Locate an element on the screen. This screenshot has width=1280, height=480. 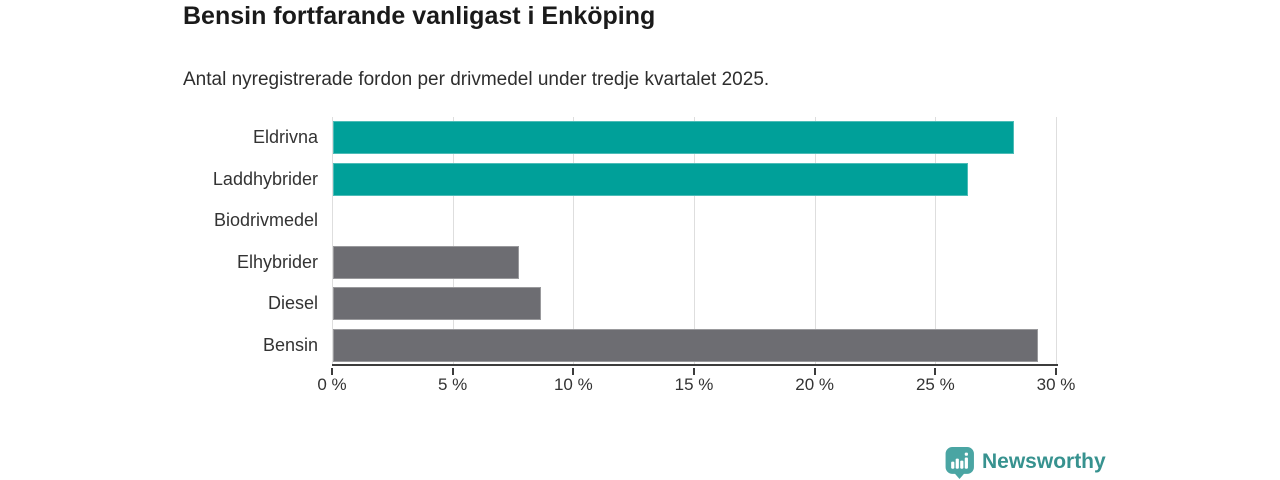
newsworthy-bar-chart-bubble-icon is located at coordinates (959, 463).